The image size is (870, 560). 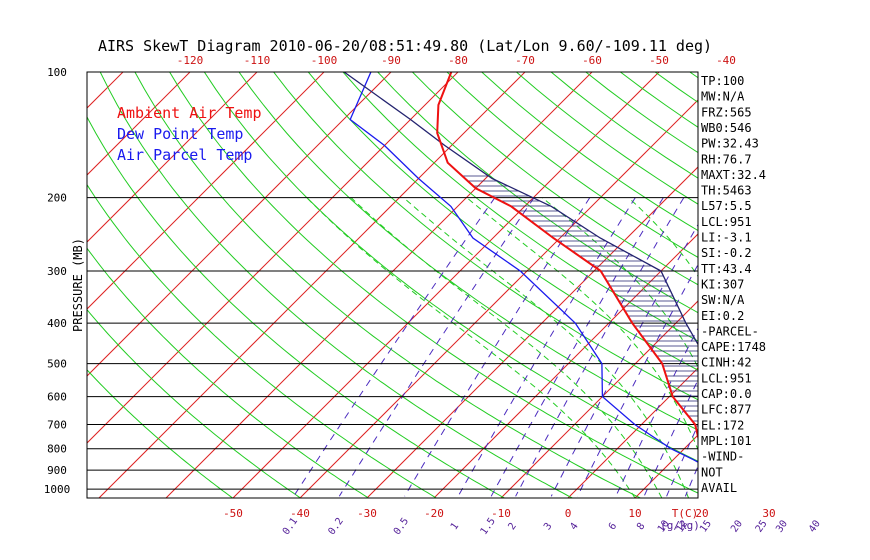 What do you see at coordinates (726, 253) in the screenshot?
I see `index-label: SI:-0.2` at bounding box center [726, 253].